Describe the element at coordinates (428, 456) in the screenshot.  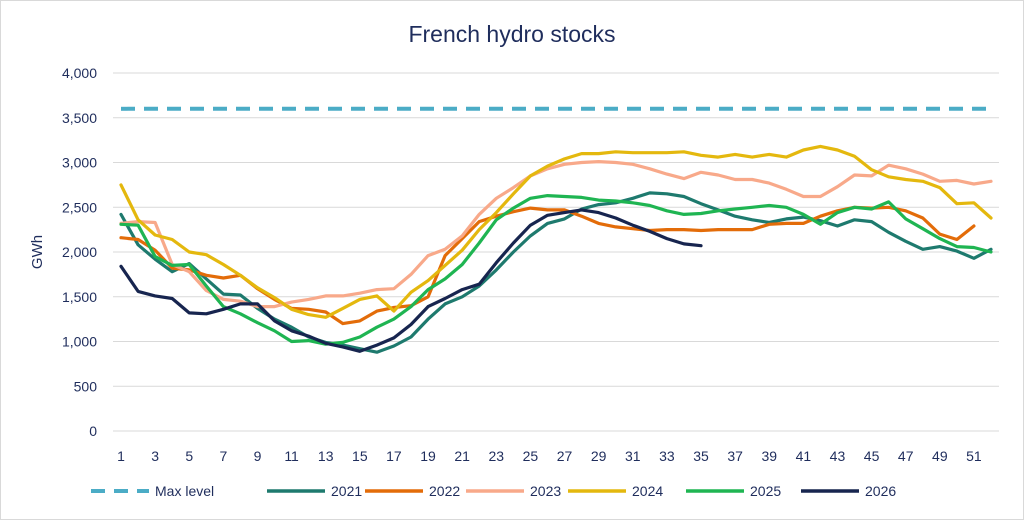
I see `x-tick-label: 19` at that location.